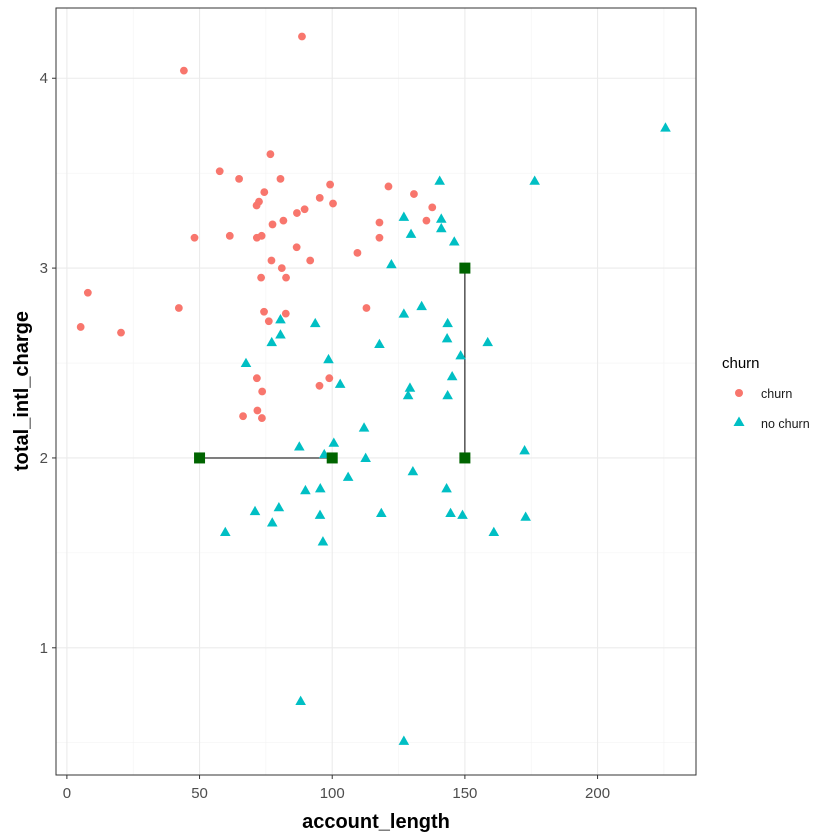  Describe the element at coordinates (464, 793) in the screenshot. I see `x-tick-label: 150` at that location.